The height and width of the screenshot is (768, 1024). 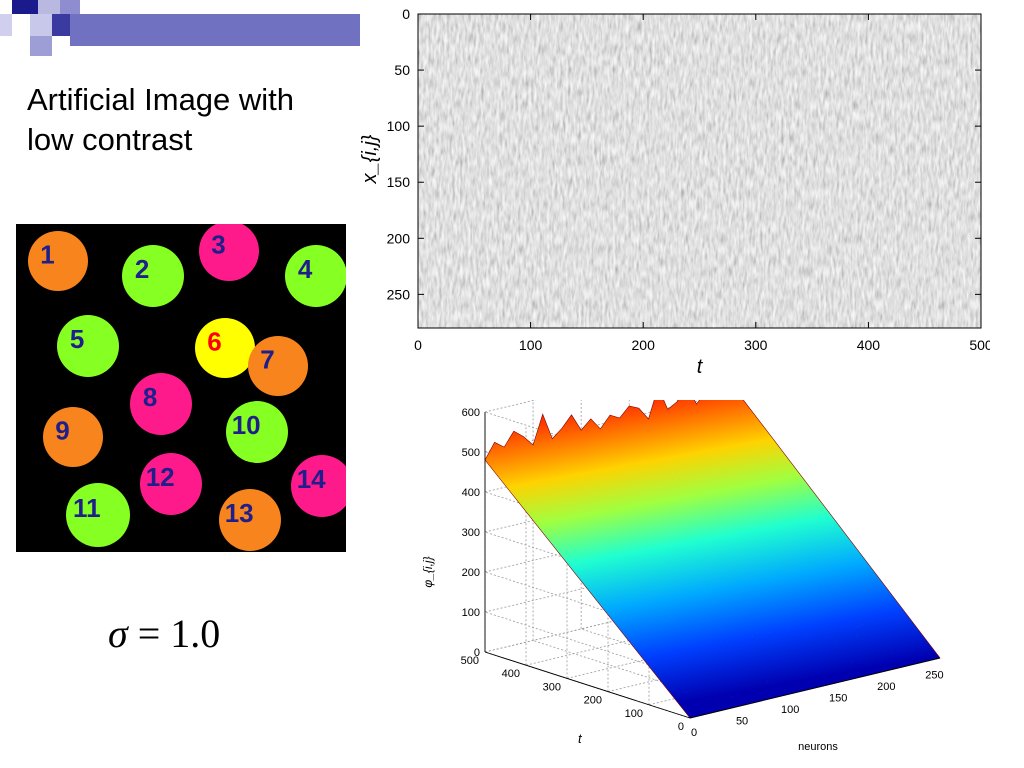 I want to click on circle-label-6: 6, so click(x=214, y=341).